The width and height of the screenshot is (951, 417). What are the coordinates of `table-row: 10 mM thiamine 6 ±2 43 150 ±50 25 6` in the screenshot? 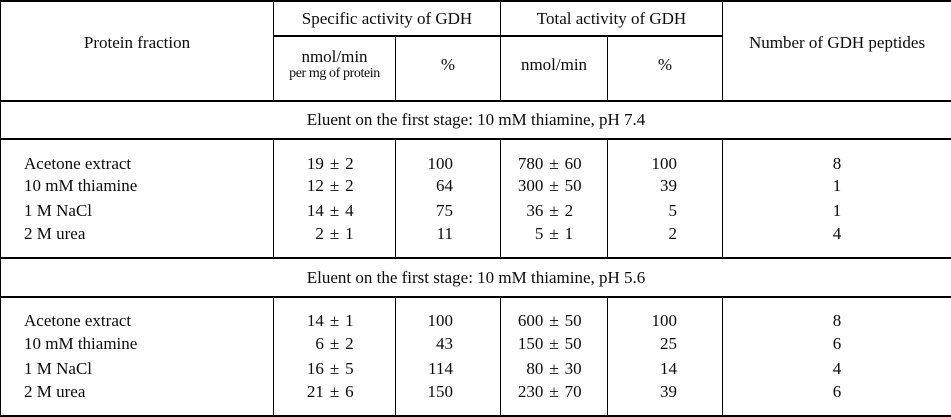 It's located at (475, 344).